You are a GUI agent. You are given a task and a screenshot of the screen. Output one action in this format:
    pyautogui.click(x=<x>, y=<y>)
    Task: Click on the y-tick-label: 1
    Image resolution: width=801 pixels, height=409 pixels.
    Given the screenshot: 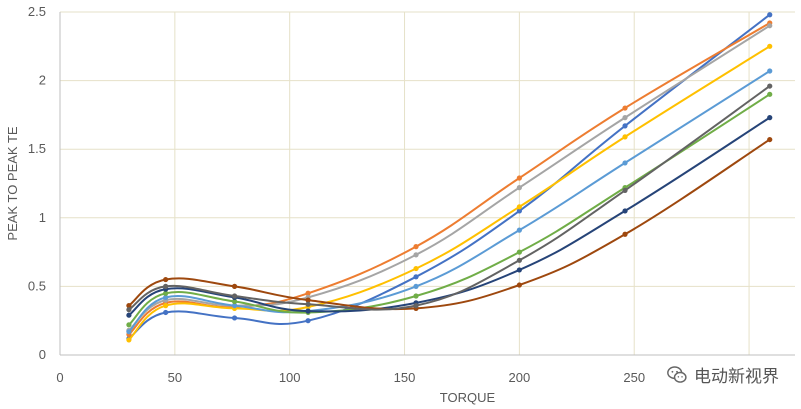 What is the action you would take?
    pyautogui.click(x=42, y=217)
    